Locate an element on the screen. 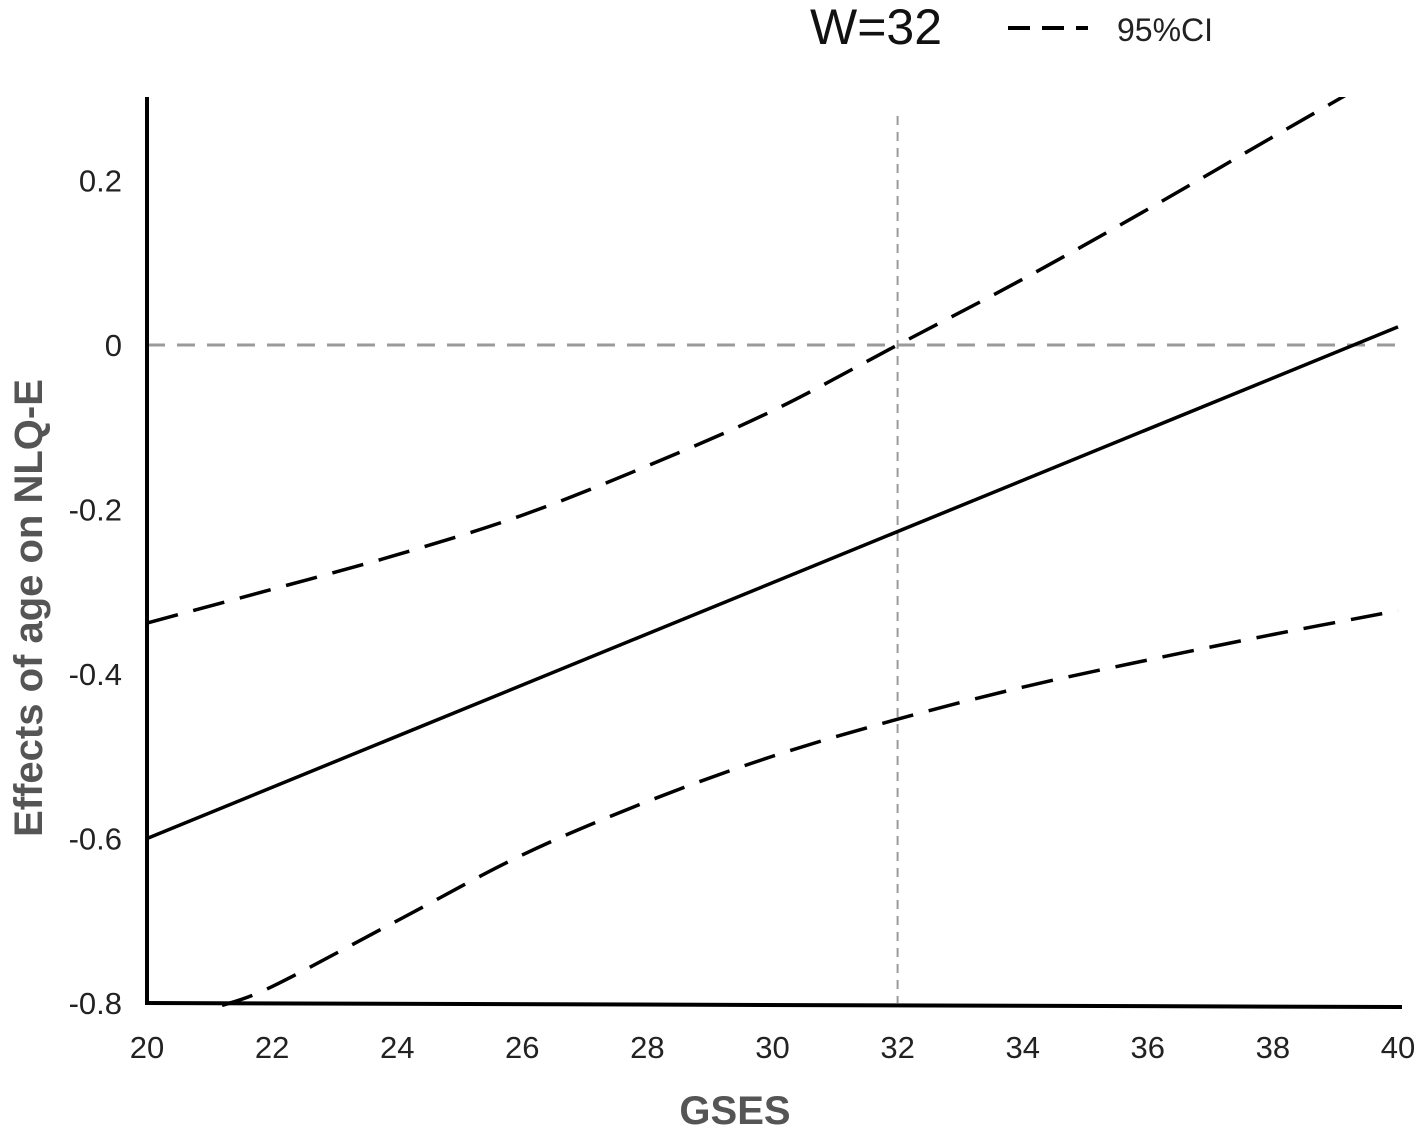 This screenshot has width=1418, height=1133. x-tick-label: 26 is located at coordinates (522, 1047).